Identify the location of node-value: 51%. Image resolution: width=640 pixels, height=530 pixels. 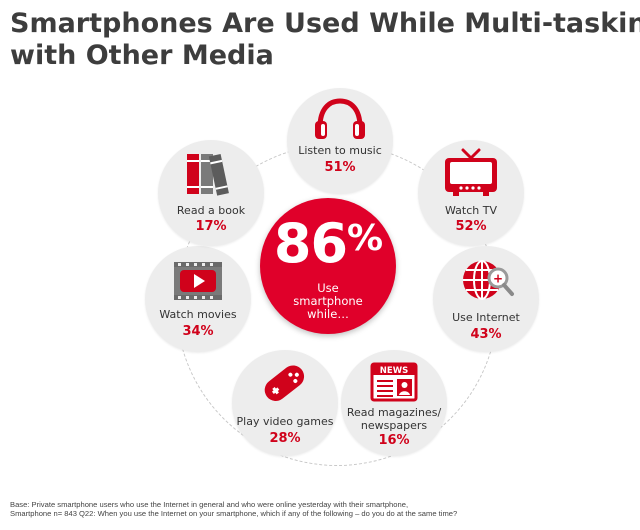
(340, 167).